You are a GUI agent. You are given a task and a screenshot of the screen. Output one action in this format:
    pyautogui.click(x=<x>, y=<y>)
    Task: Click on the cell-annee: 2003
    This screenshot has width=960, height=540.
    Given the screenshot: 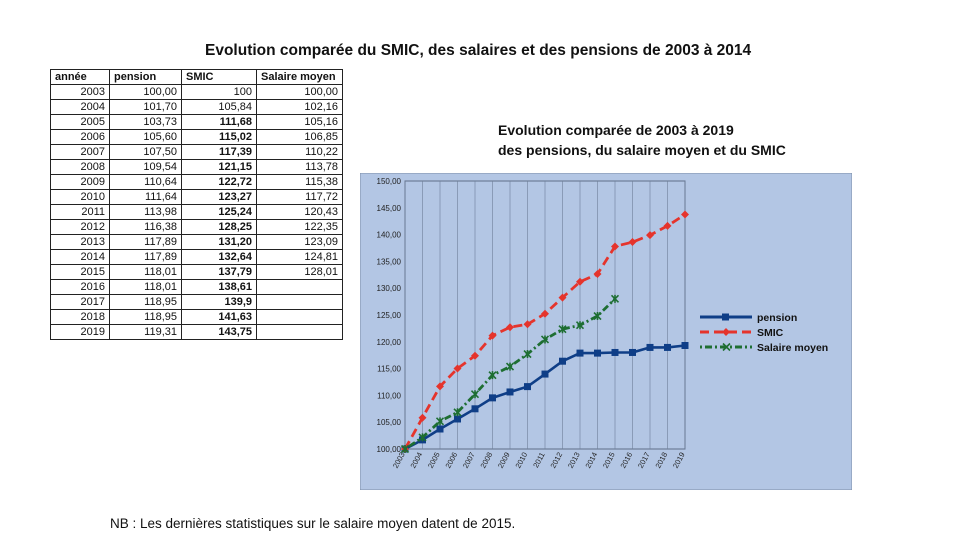 What is the action you would take?
    pyautogui.click(x=80, y=92)
    